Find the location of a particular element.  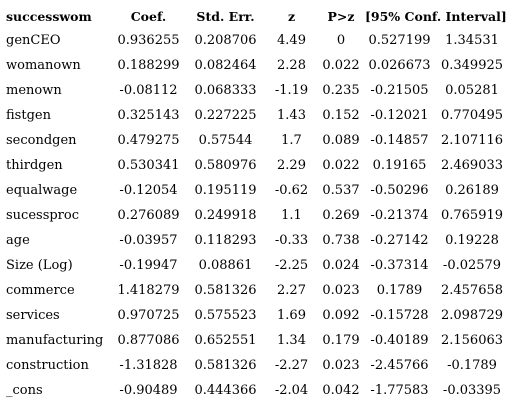

z-cell: -2.27 is located at coordinates (291, 365).